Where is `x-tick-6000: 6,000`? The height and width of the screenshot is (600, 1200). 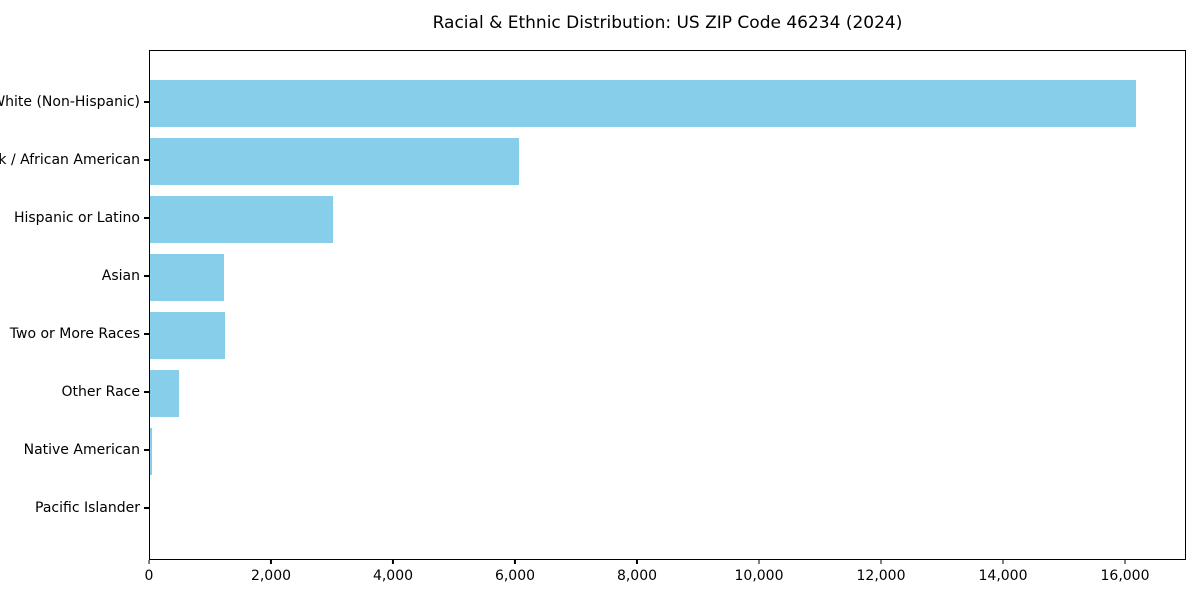 x-tick-6000: 6,000 is located at coordinates (515, 572).